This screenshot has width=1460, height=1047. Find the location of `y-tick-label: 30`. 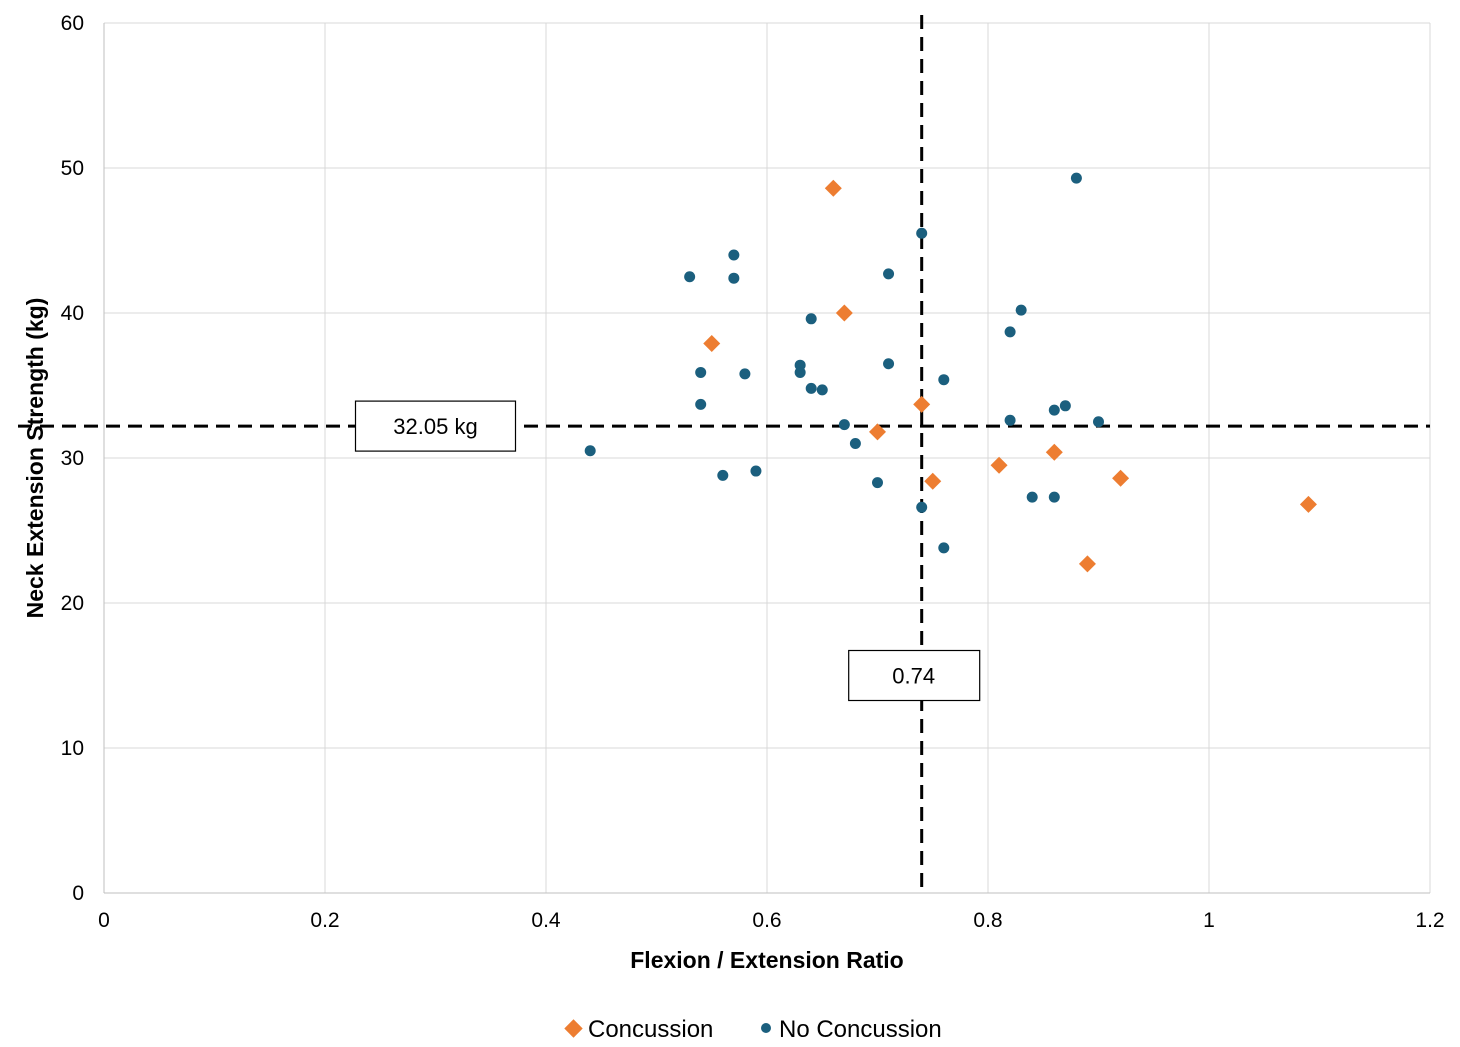

y-tick-label: 30 is located at coordinates (72, 458).